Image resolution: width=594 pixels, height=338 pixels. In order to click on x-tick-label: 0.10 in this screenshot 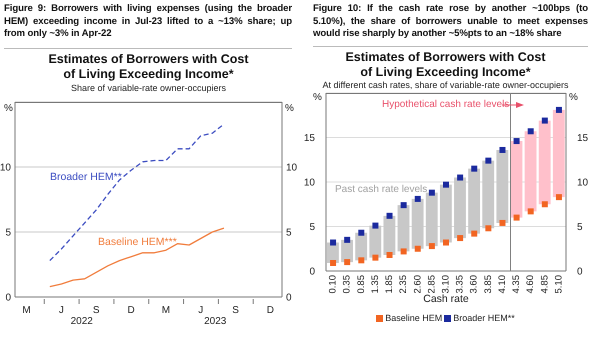, I will do `click(333, 284)`.